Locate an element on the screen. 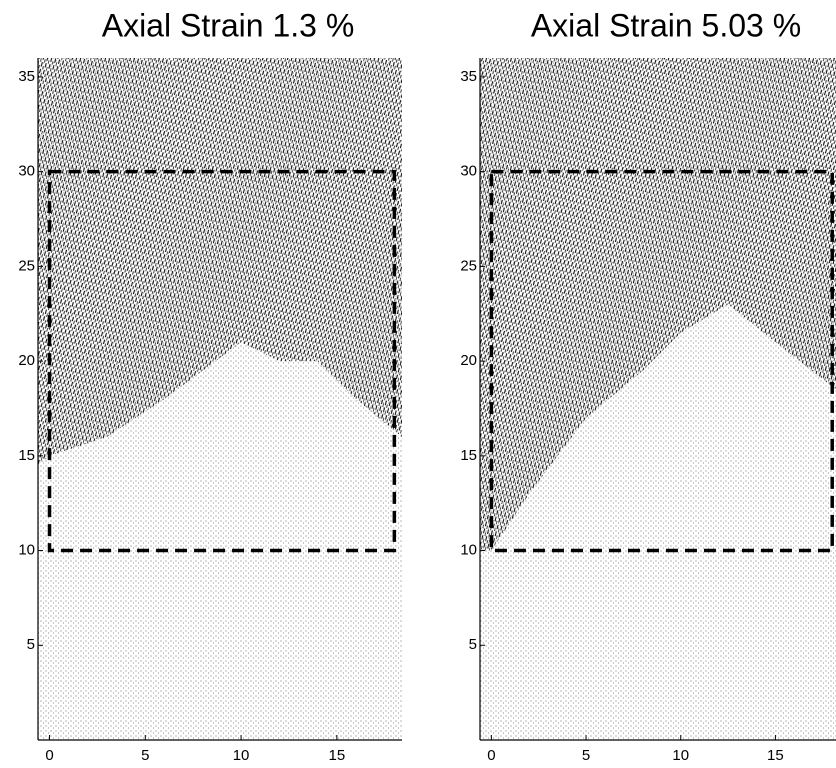 This screenshot has width=836, height=768. chart-title: Axial Strain 5.03 % is located at coordinates (666, 25).